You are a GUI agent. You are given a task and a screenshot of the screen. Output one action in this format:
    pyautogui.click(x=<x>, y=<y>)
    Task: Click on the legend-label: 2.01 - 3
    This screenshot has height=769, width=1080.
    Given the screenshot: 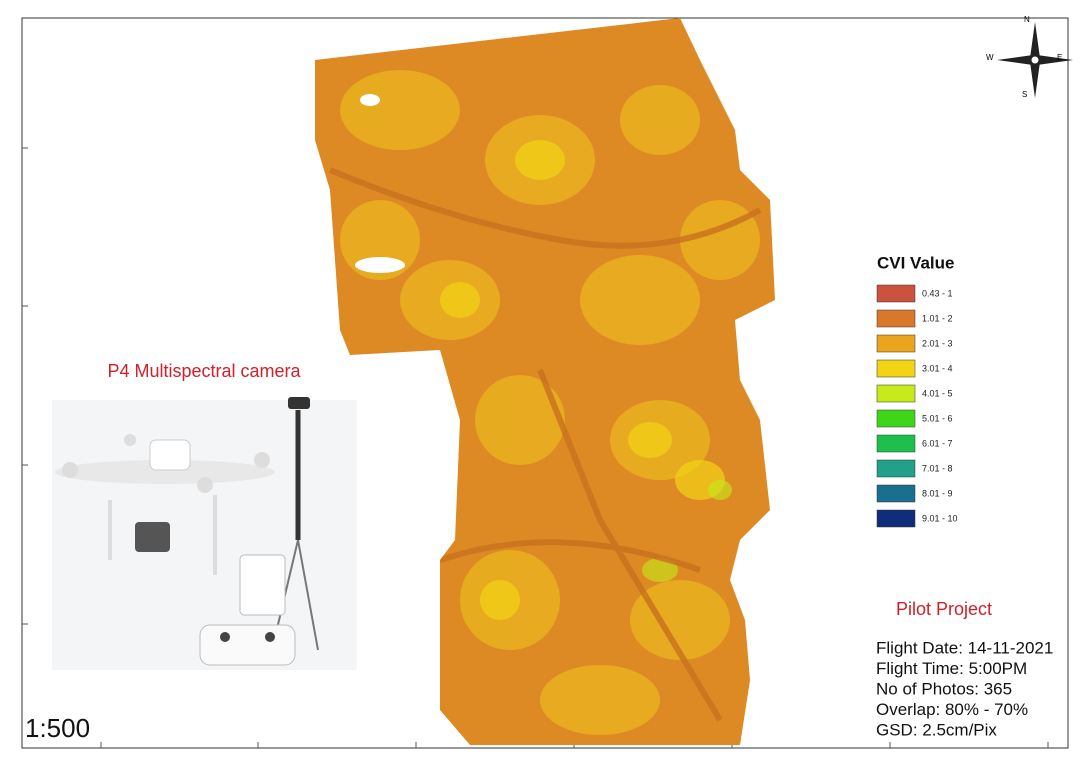 What is the action you would take?
    pyautogui.click(x=937, y=343)
    